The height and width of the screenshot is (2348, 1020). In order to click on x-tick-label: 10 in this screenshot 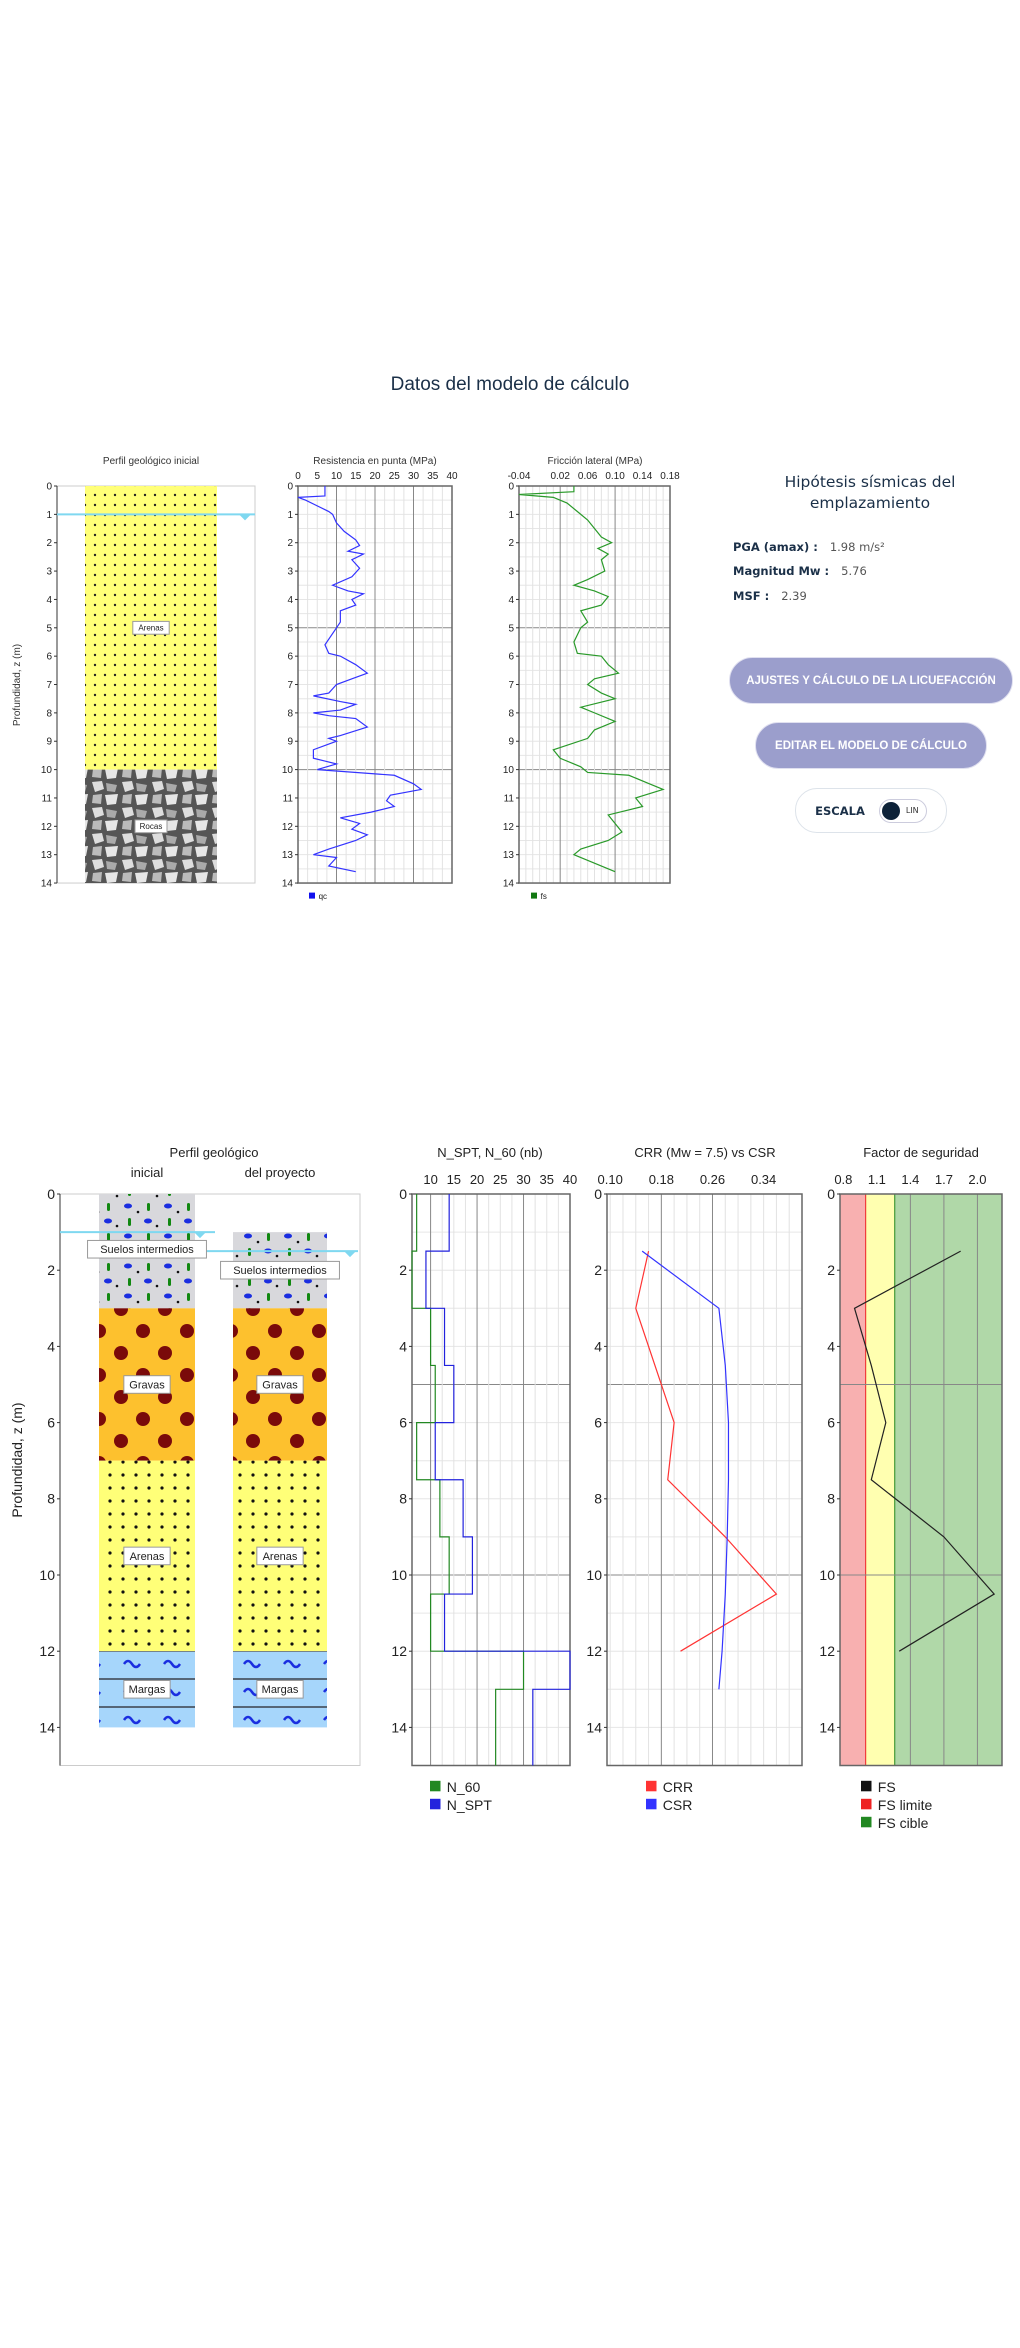, I will do `click(430, 1179)`.